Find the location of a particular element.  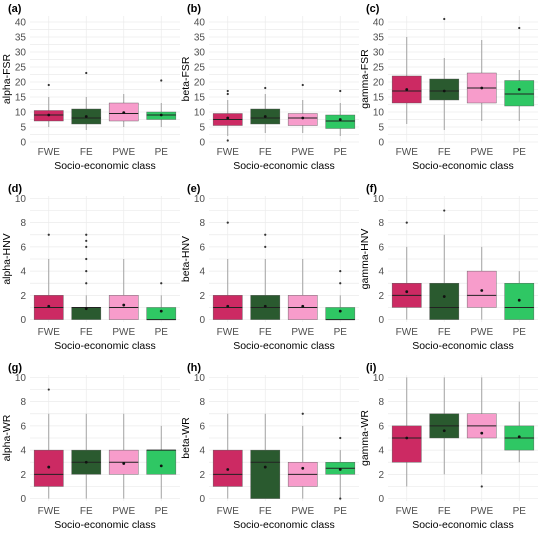

panel-label: (a) is located at coordinates (15, 9).